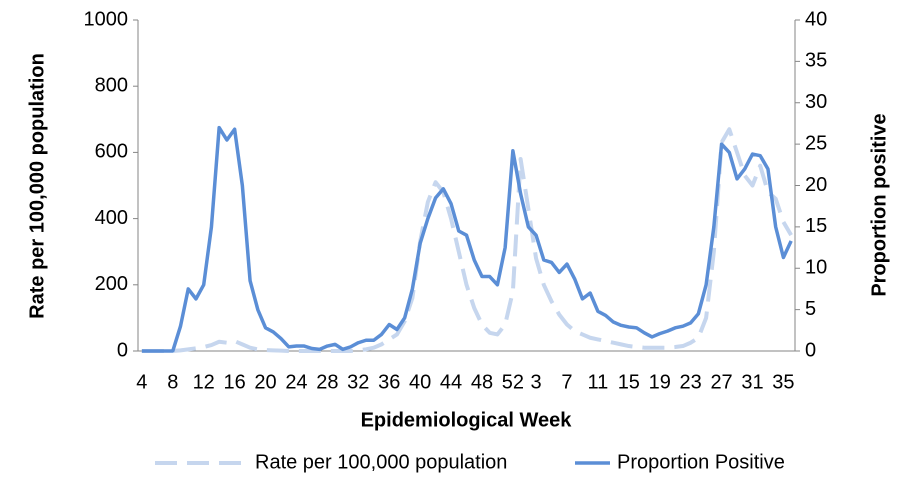 The height and width of the screenshot is (480, 915). What do you see at coordinates (37, 186) in the screenshot?
I see `y-axis-title: Rate per 100,000 population` at bounding box center [37, 186].